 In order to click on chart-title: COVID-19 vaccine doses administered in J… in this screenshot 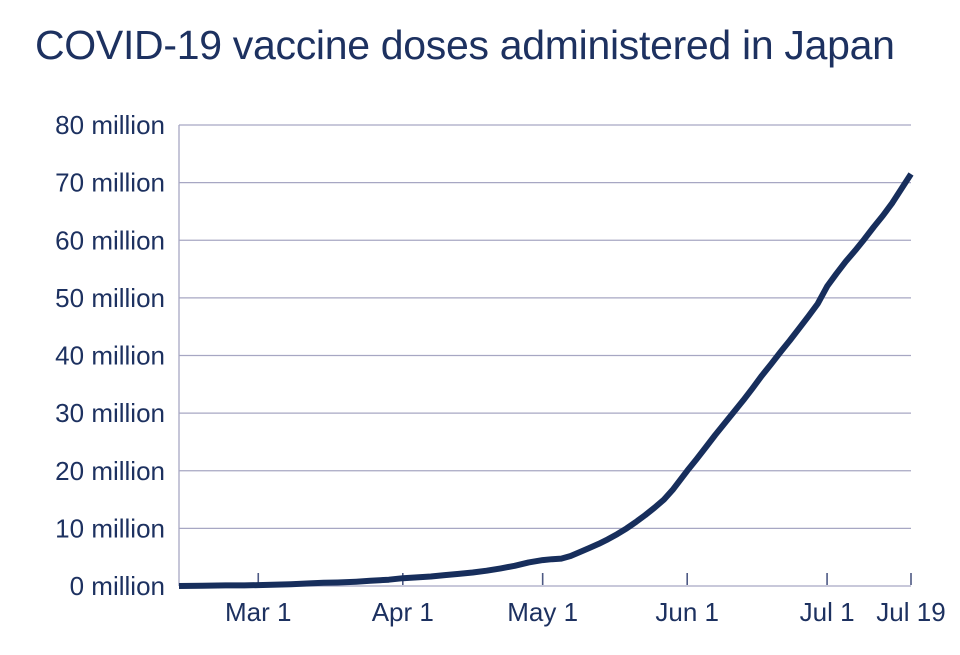, I will do `click(465, 45)`.